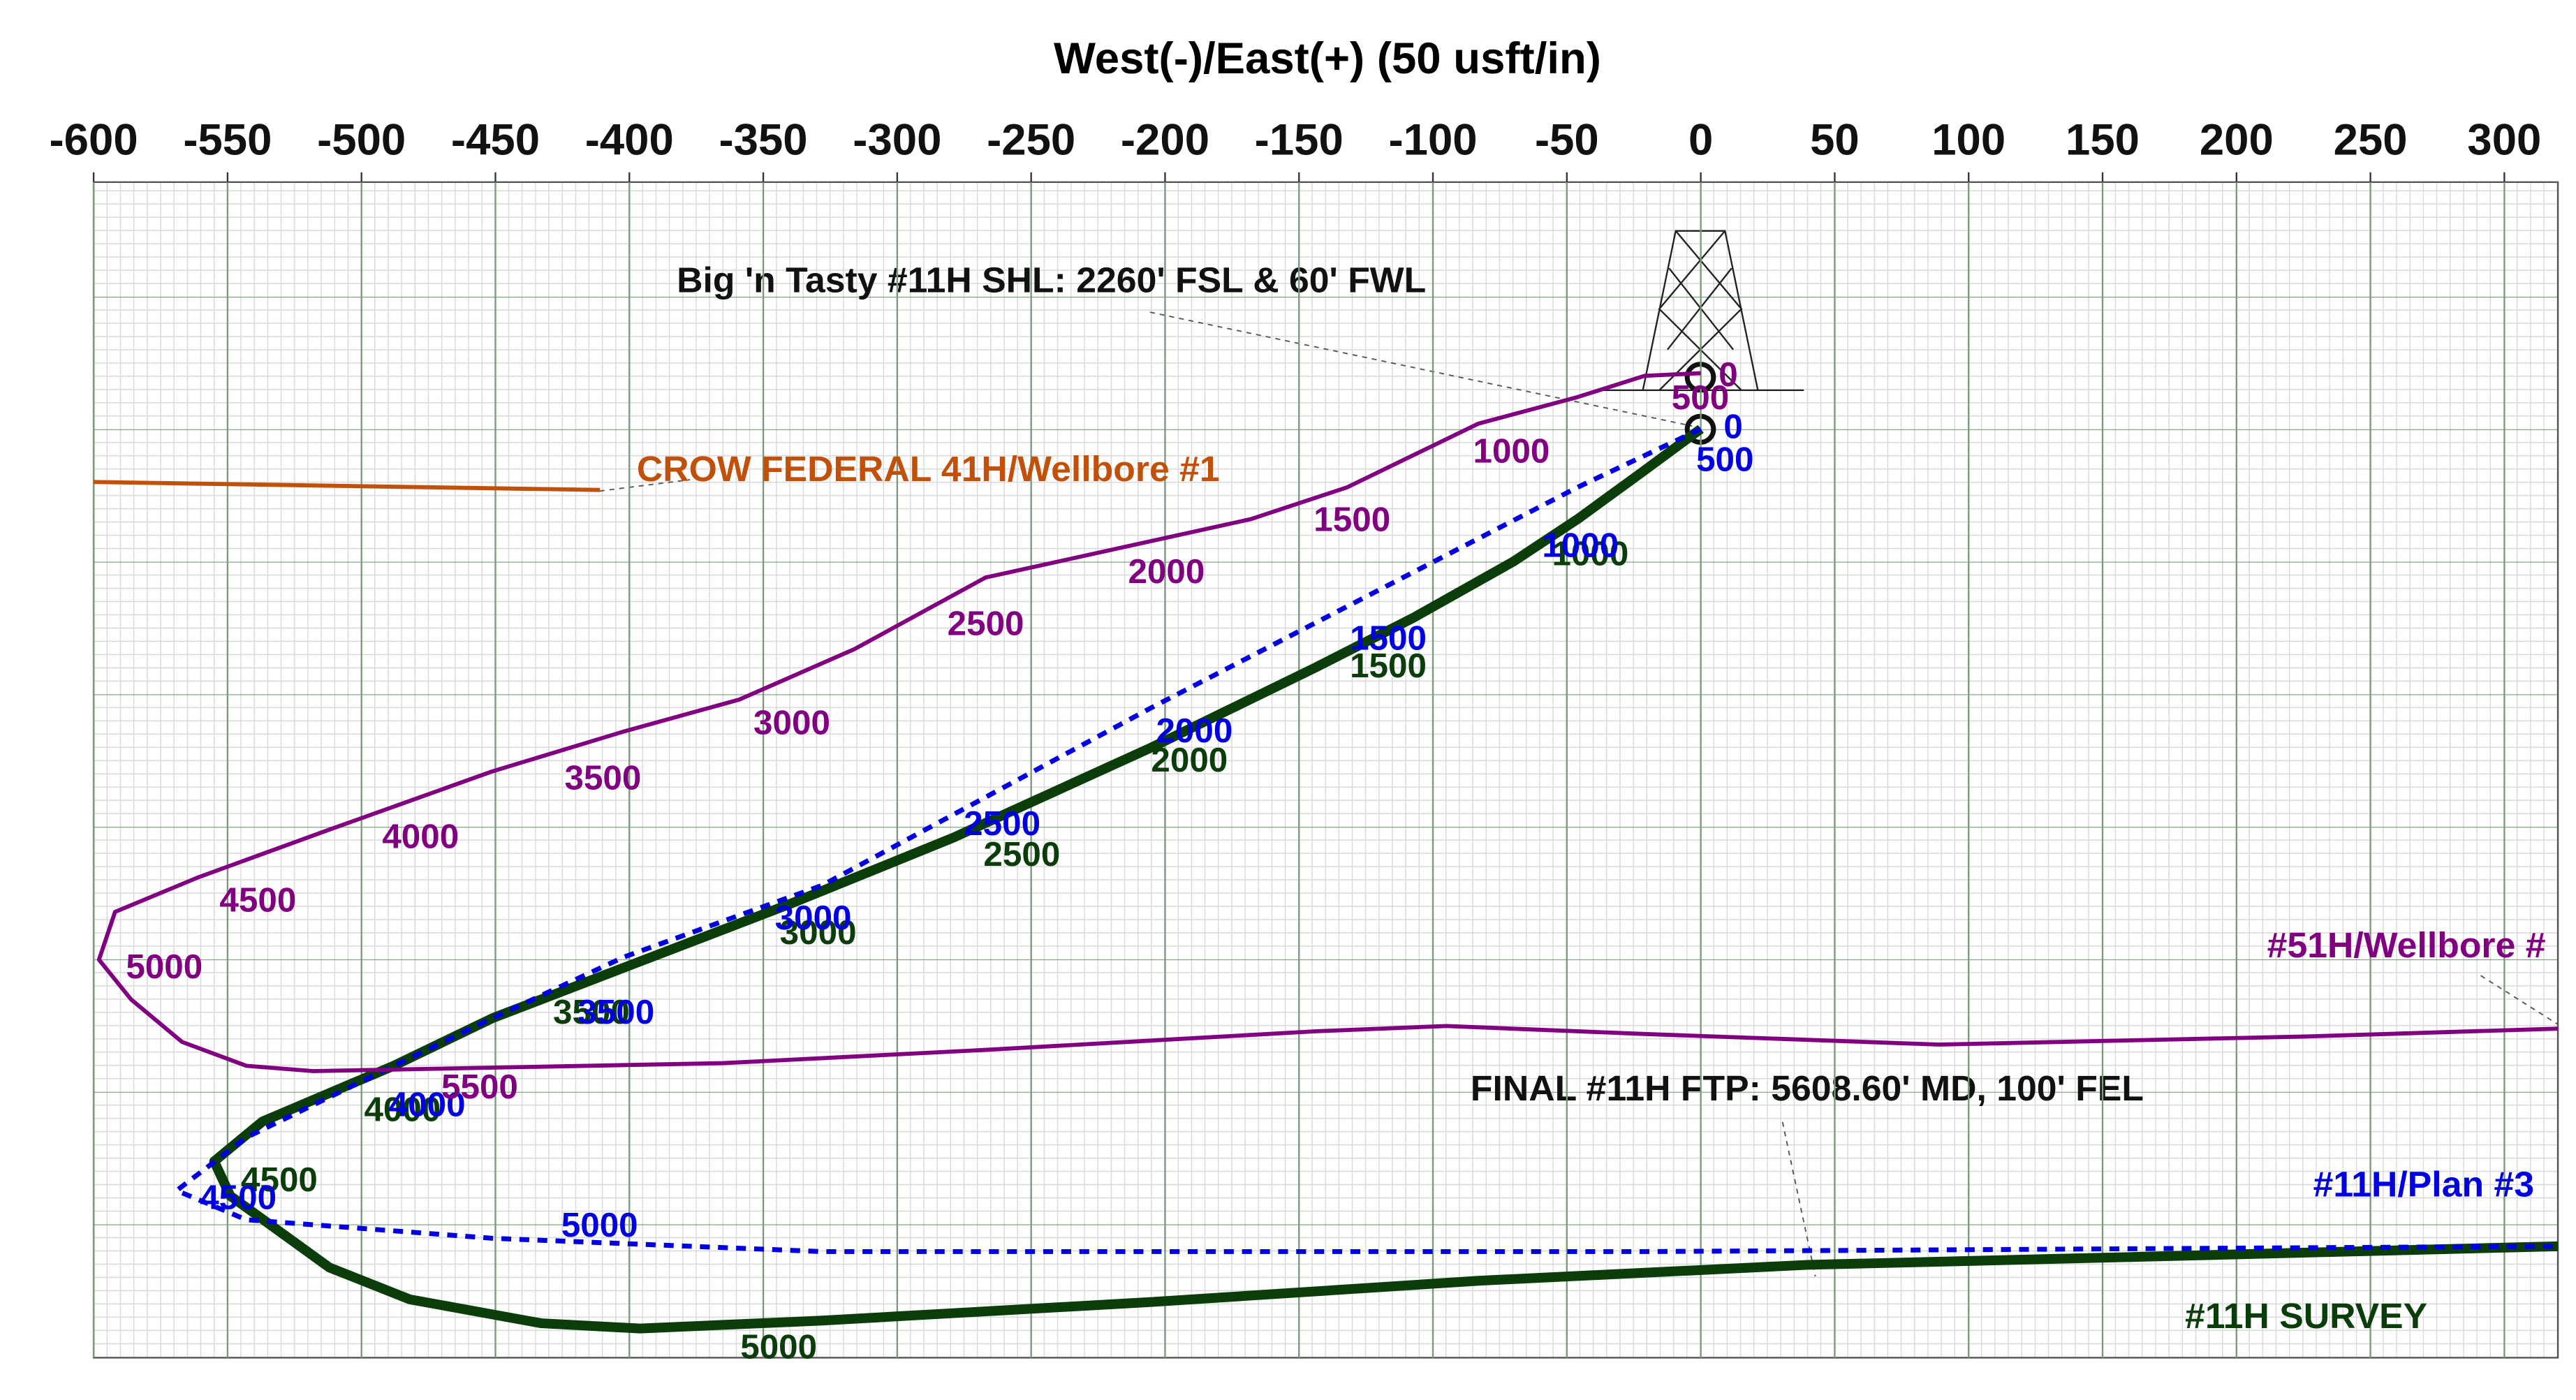 This screenshot has height=1400, width=2576. Describe the element at coordinates (1031, 140) in the screenshot. I see `x-tick-label: -250` at that location.